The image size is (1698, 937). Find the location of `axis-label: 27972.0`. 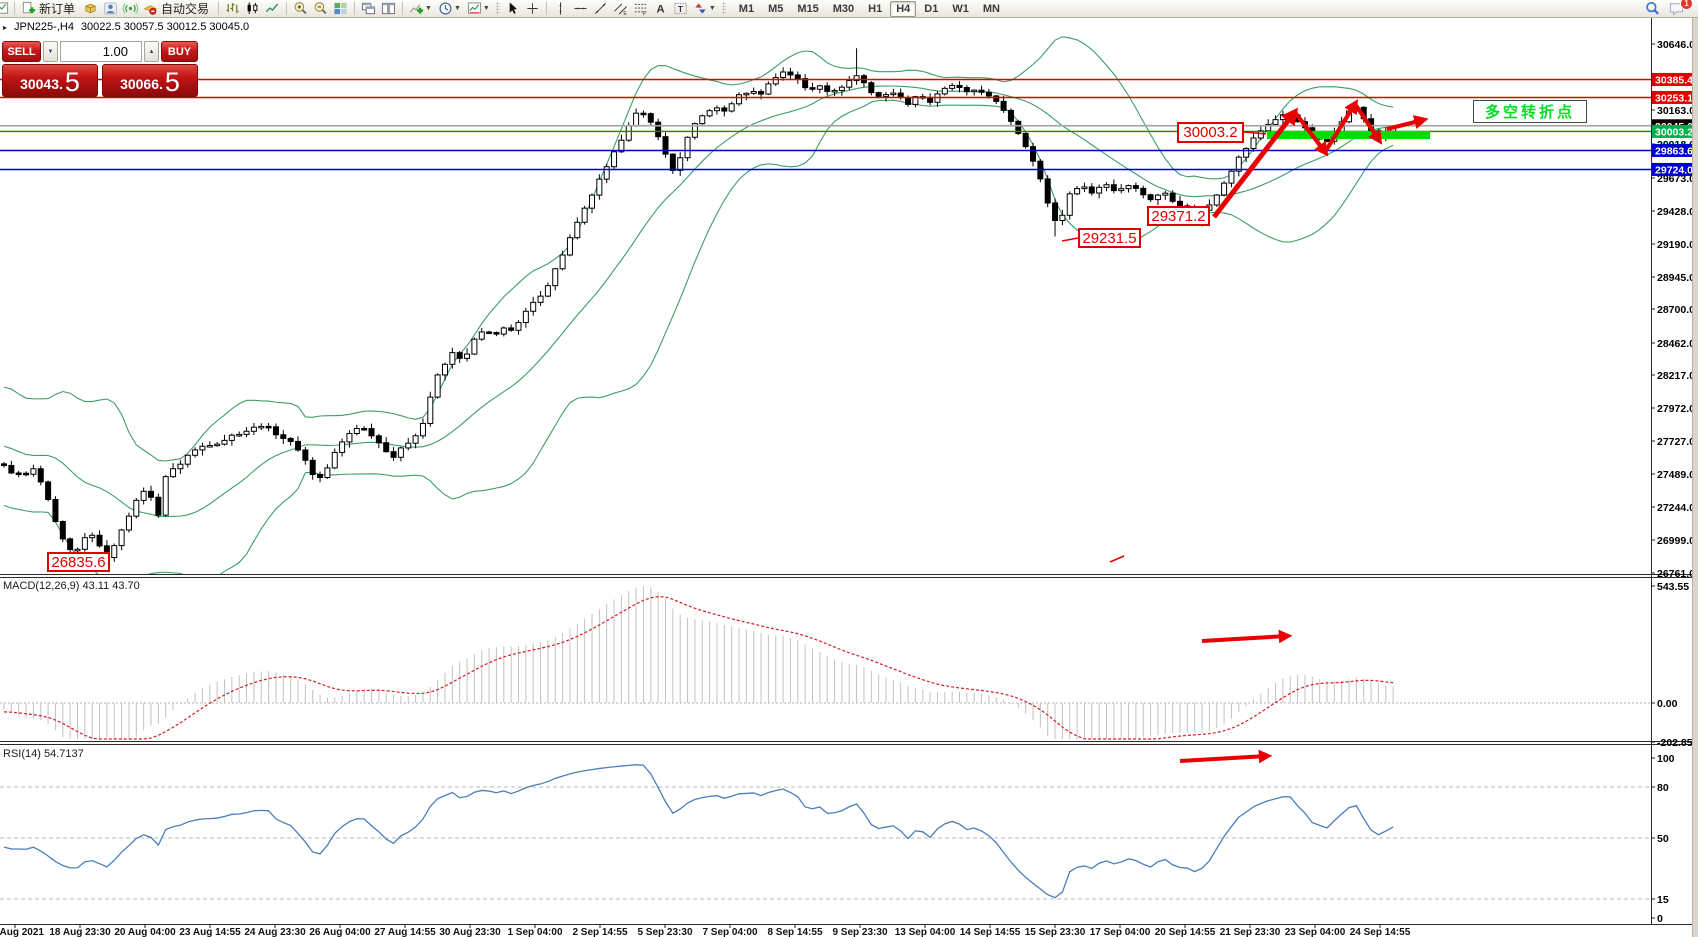

axis-label: 27972.0 is located at coordinates (1676, 409).